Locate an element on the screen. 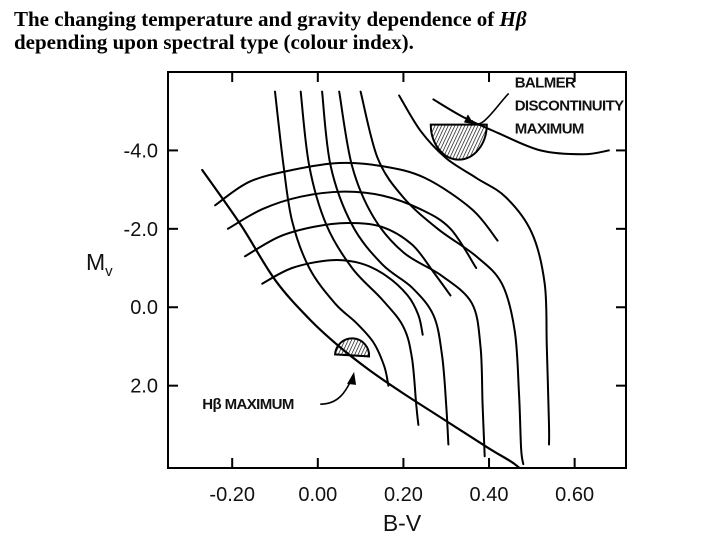 The height and width of the screenshot is (540, 720). x-tick-label: -0.20 is located at coordinates (232, 495).